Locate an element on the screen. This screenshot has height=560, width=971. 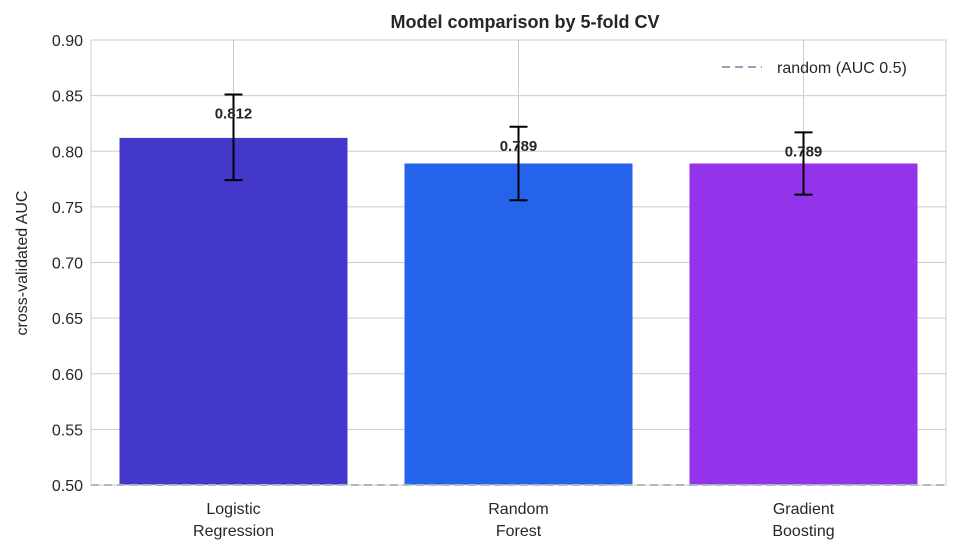
legend-label: random (AUC 0.5) is located at coordinates (842, 68).